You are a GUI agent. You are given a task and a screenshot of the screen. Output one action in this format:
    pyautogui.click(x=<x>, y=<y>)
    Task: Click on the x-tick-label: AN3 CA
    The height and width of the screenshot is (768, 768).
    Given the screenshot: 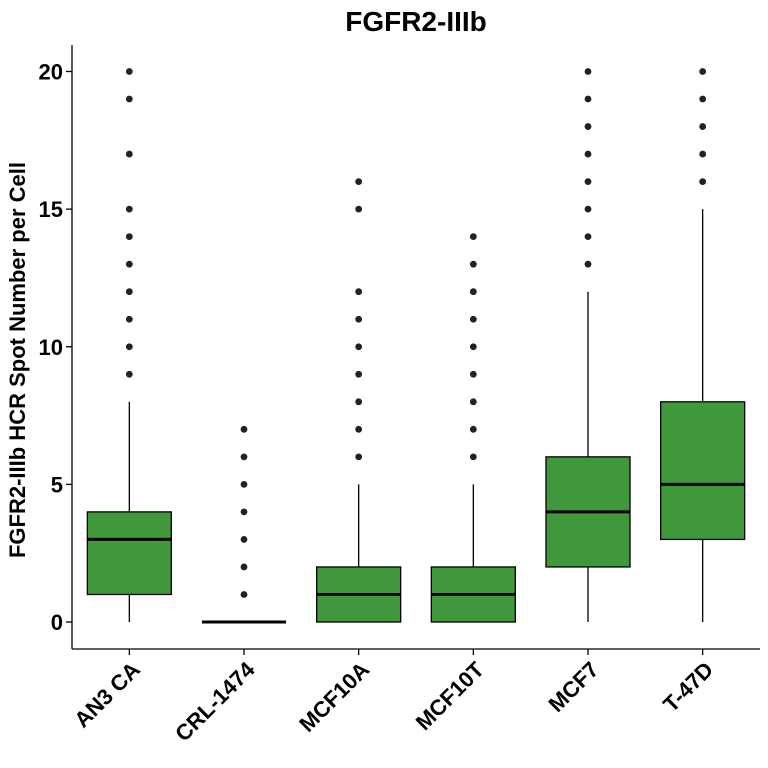 What is the action you would take?
    pyautogui.click(x=107, y=695)
    